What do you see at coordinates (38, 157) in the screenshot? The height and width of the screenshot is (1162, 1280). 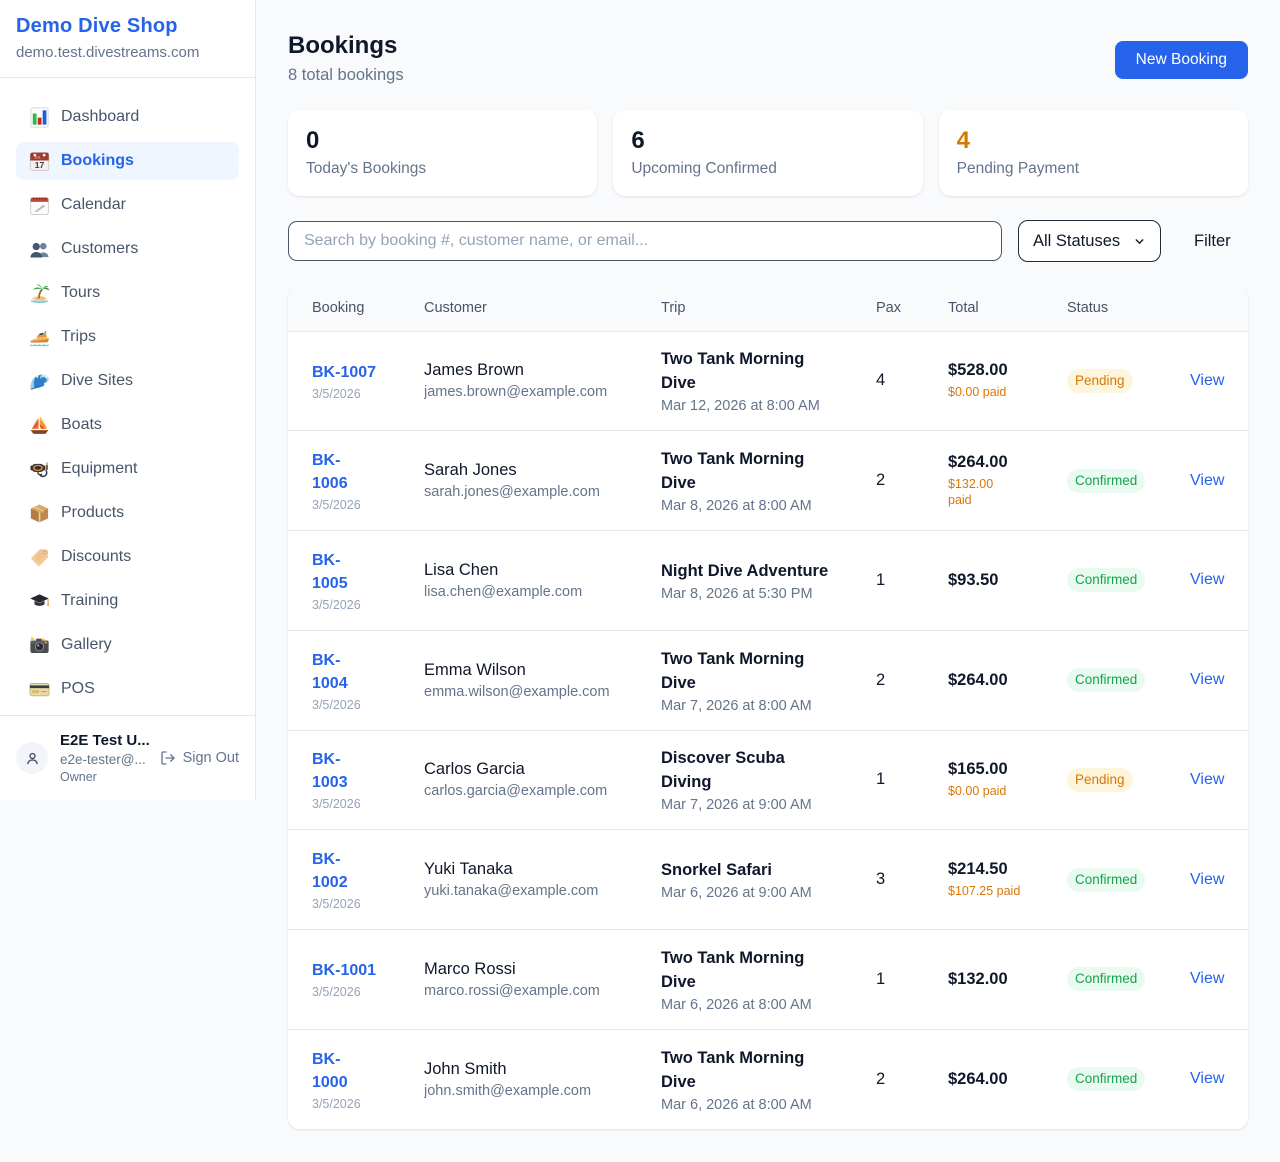 I see `svg-text: JUL` at bounding box center [38, 157].